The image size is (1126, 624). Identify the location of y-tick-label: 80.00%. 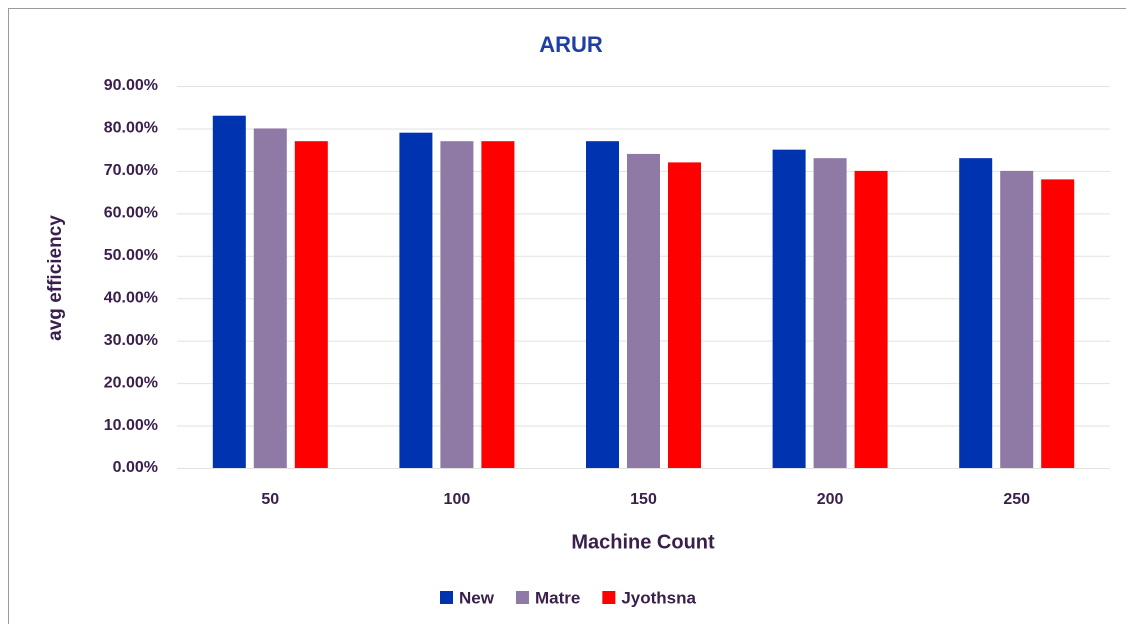
(131, 128).